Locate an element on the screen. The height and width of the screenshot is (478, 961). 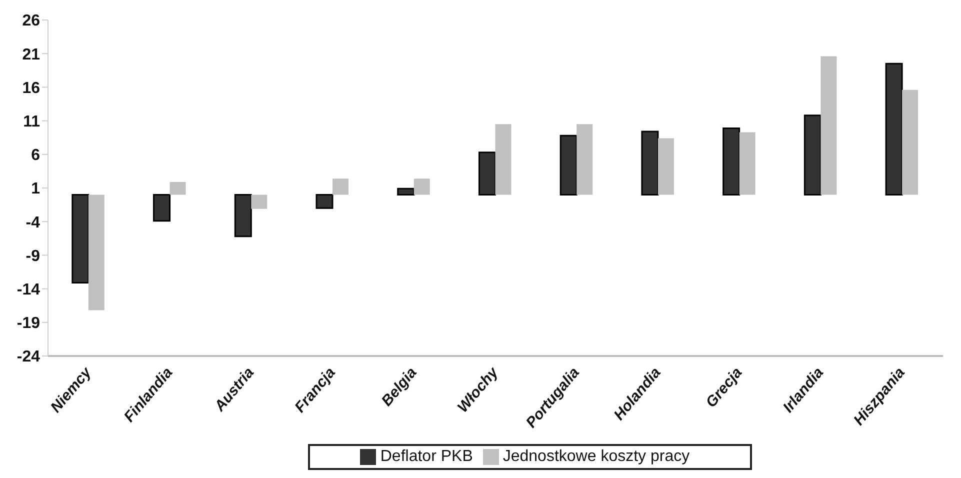
y-tick-label: 11 is located at coordinates (31, 121).